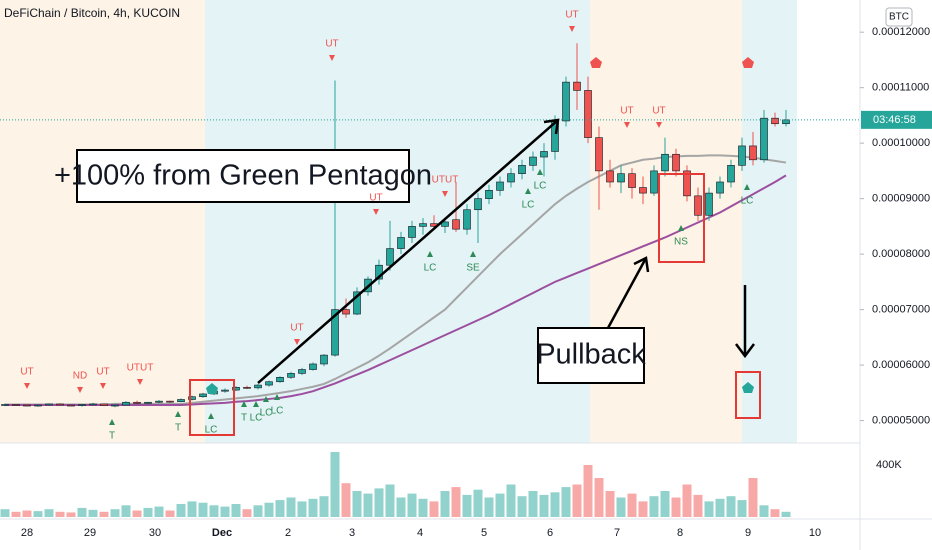 Image resolution: width=932 pixels, height=550 pixels. What do you see at coordinates (899, 17) in the screenshot?
I see `currency-badge` at bounding box center [899, 17].